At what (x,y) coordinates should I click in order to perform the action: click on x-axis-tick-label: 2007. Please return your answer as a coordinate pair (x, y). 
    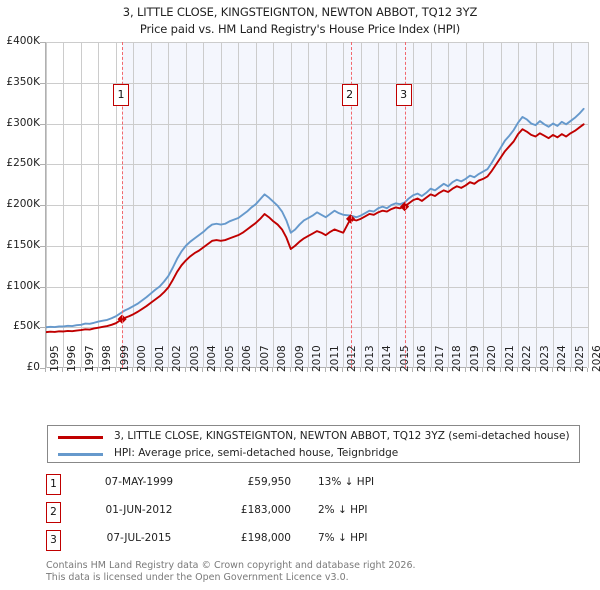
    Looking at the image, I should click on (264, 358).